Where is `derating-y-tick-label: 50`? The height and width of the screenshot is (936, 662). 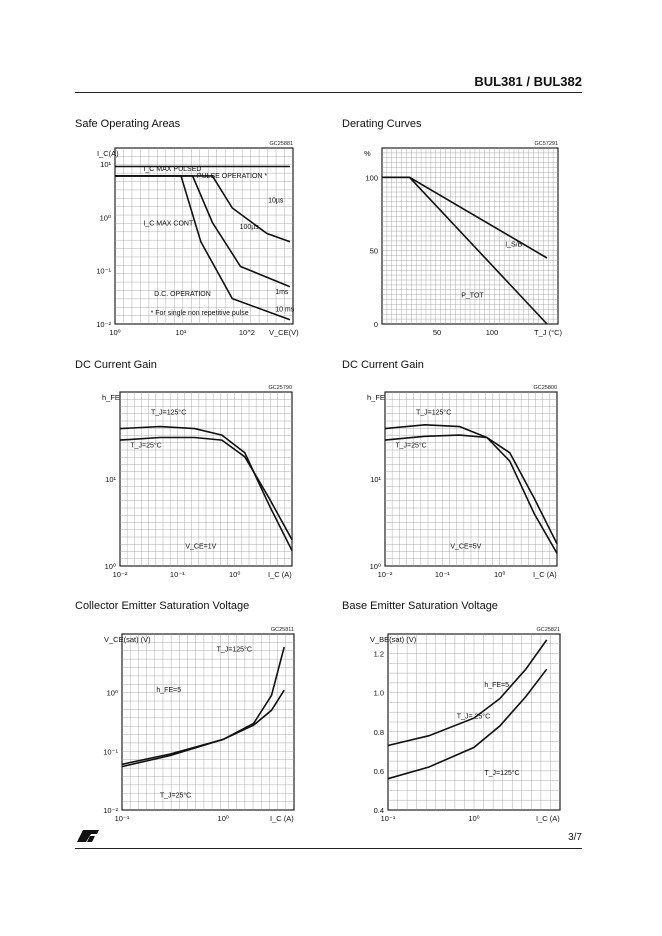 derating-y-tick-label: 50 is located at coordinates (374, 251).